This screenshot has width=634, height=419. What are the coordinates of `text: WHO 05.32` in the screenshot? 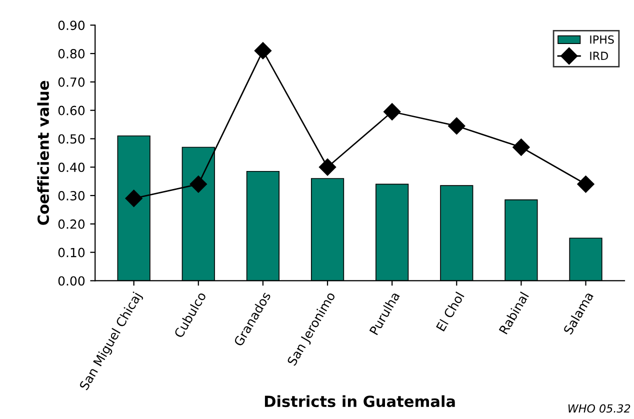 It's located at (599, 408).